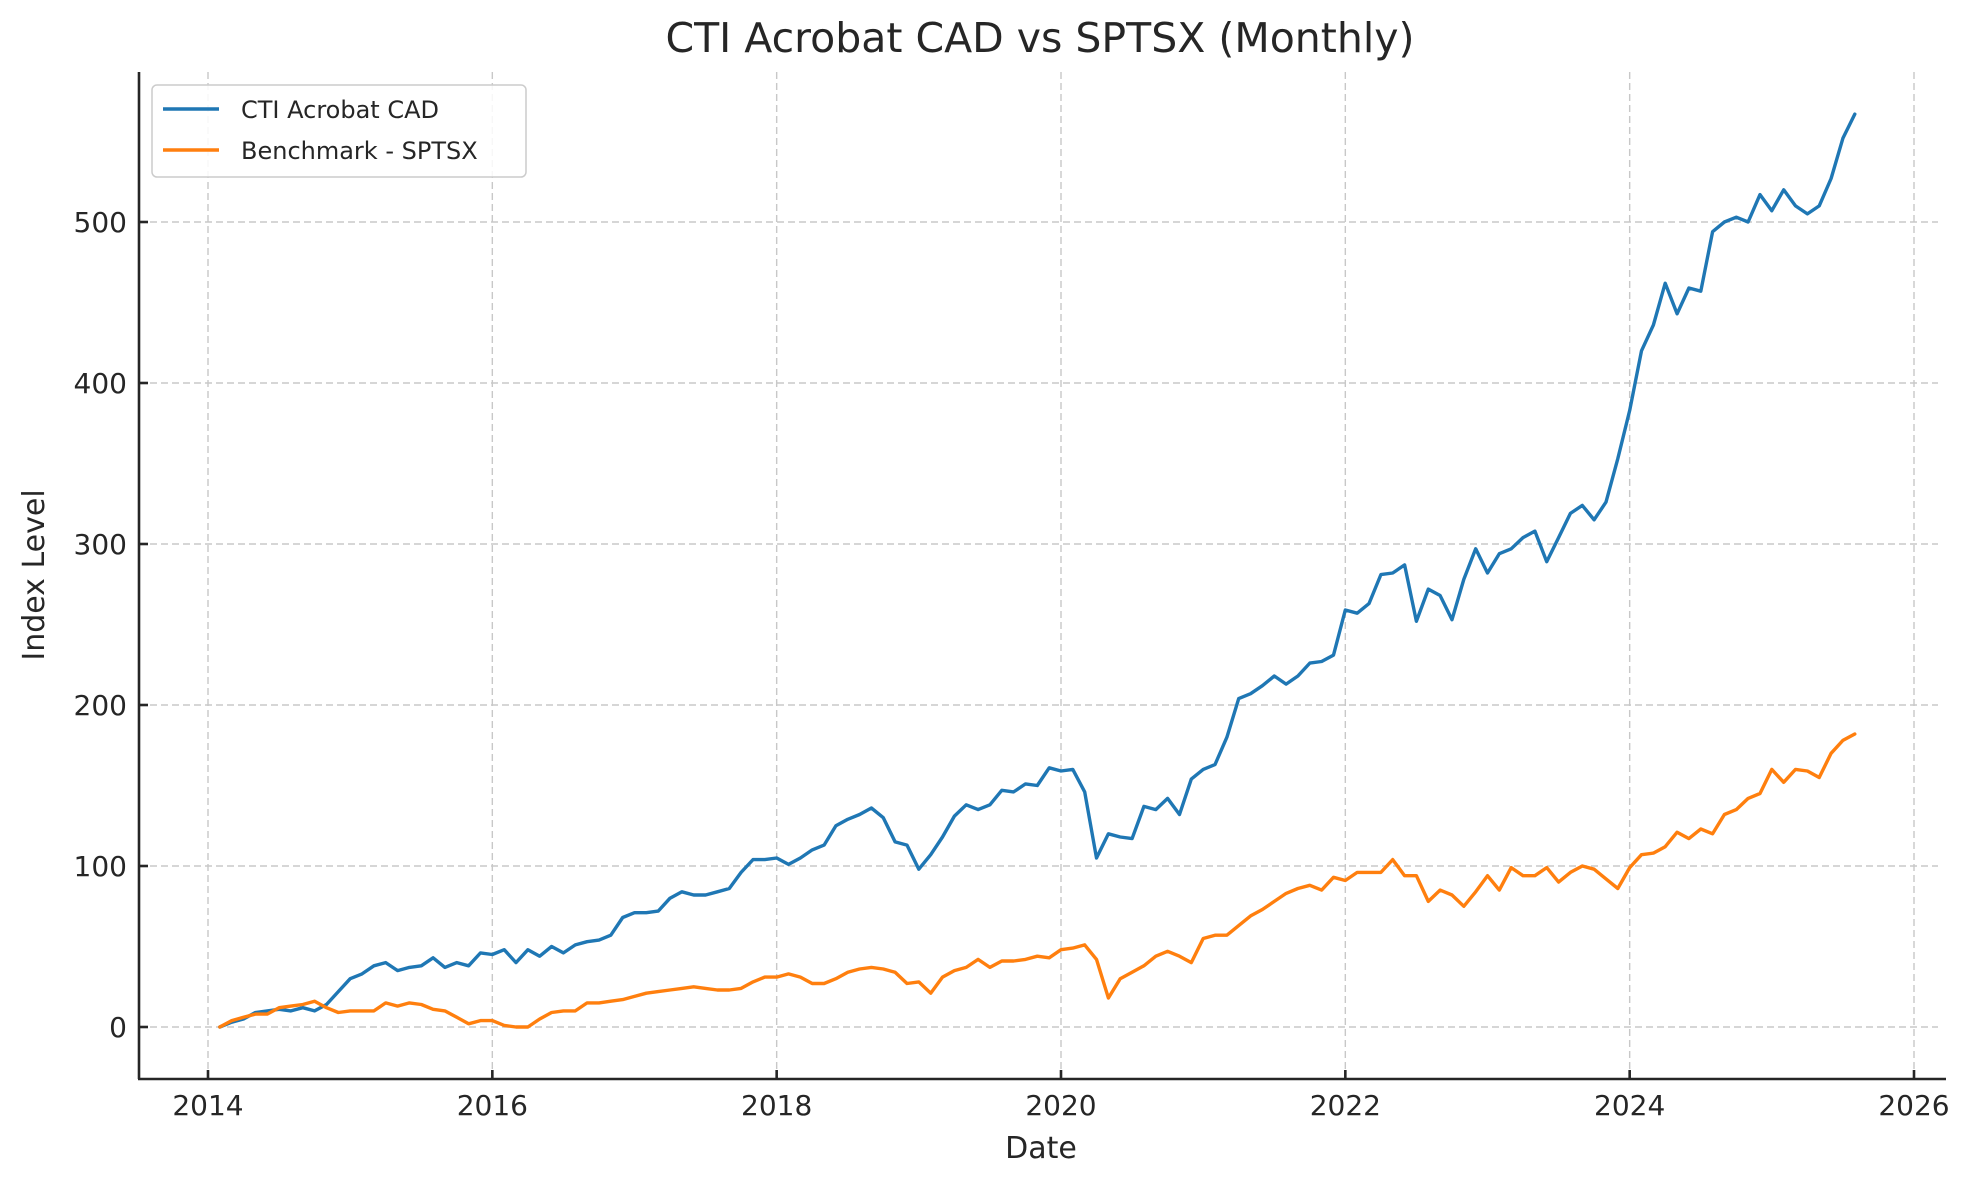 This screenshot has height=1180, width=1976. What do you see at coordinates (1060, 1105) in the screenshot?
I see `x-tick-label: 2020` at bounding box center [1060, 1105].